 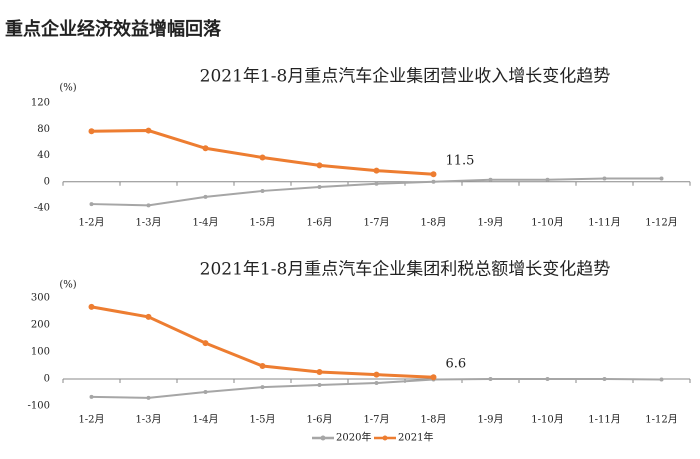 What do you see at coordinates (113, 29) in the screenshot?
I see `page-title: 重点企业经济效益增幅回落` at bounding box center [113, 29].